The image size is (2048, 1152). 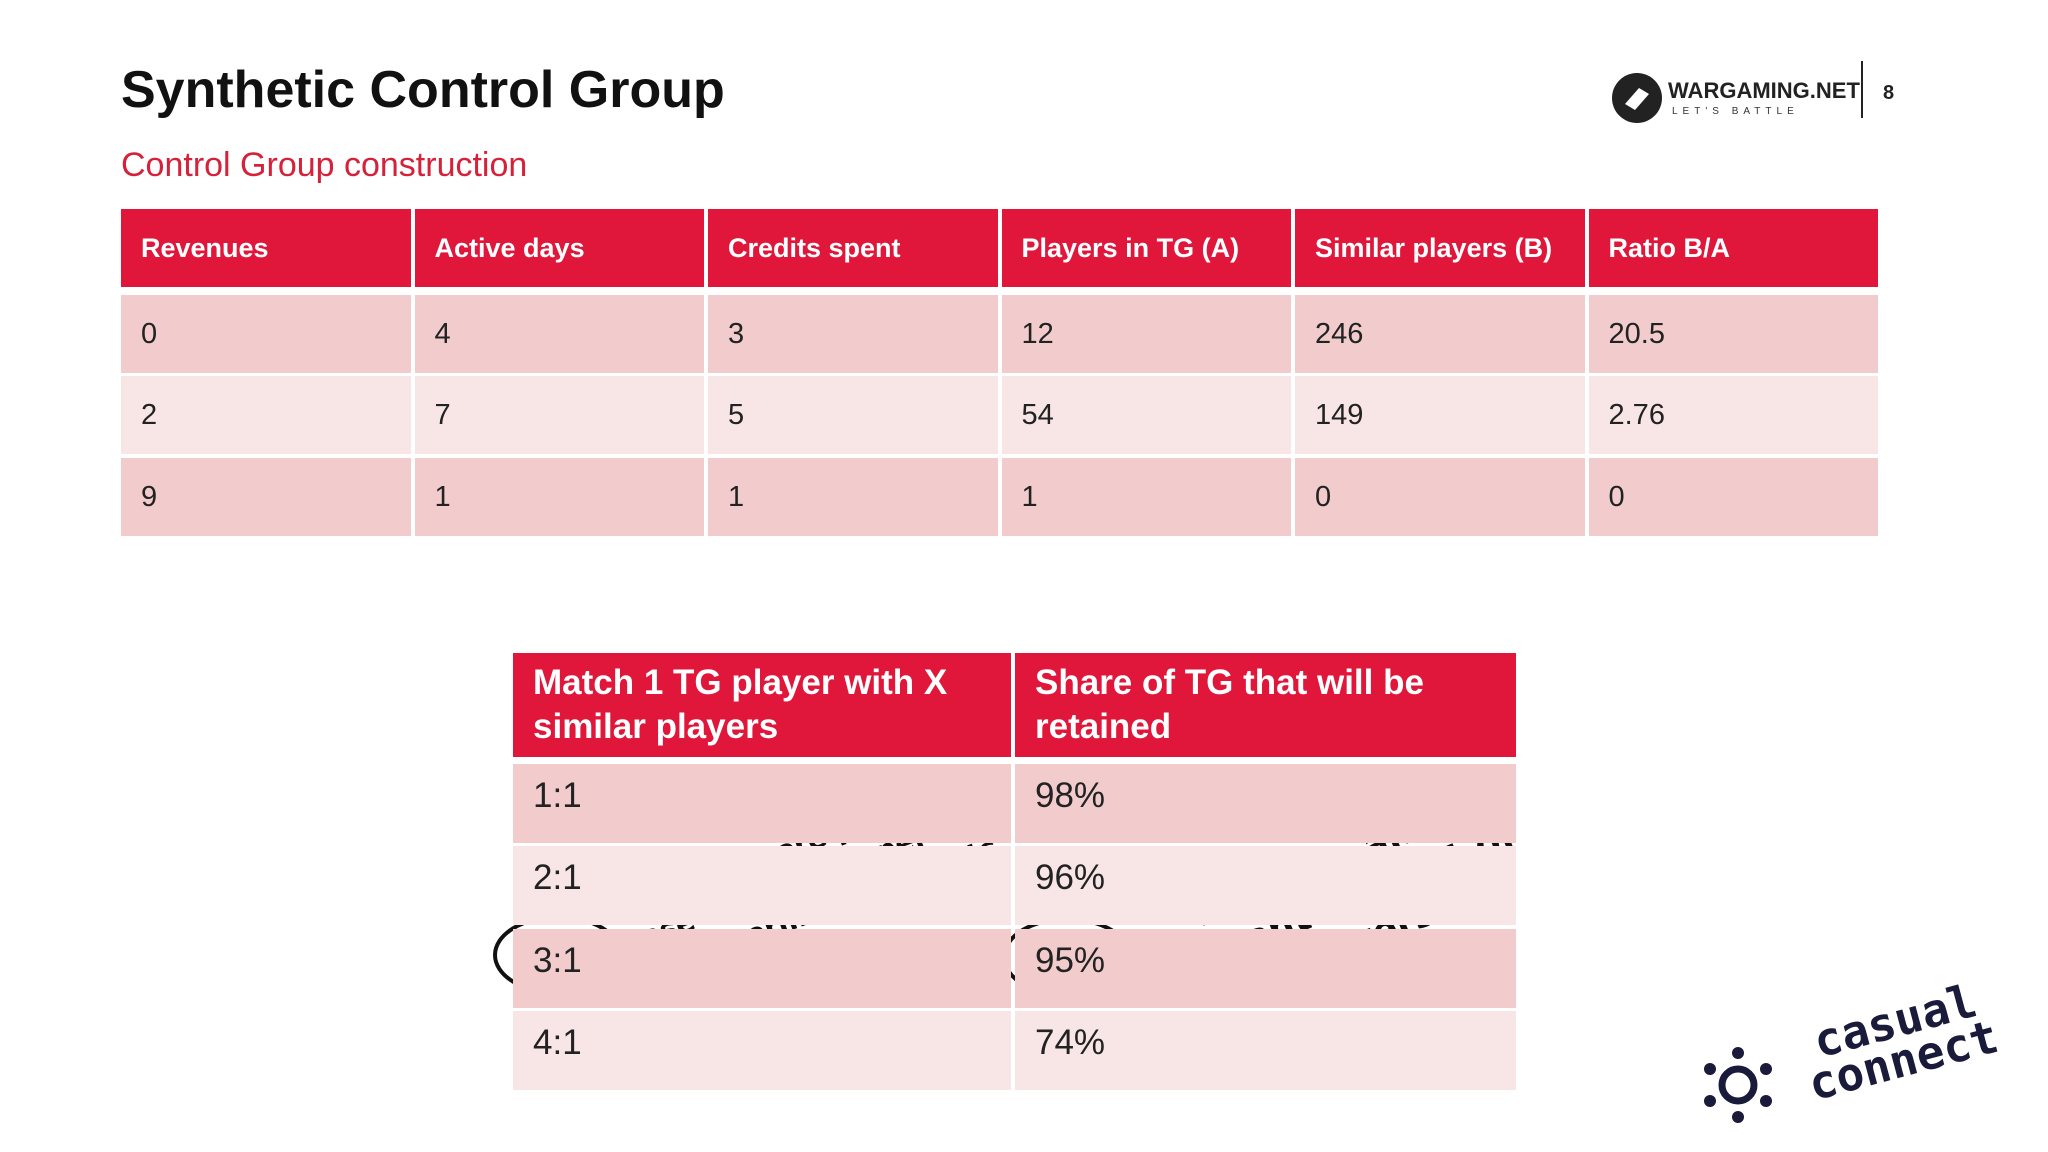 I want to click on logo-icon, so click(x=1637, y=98).